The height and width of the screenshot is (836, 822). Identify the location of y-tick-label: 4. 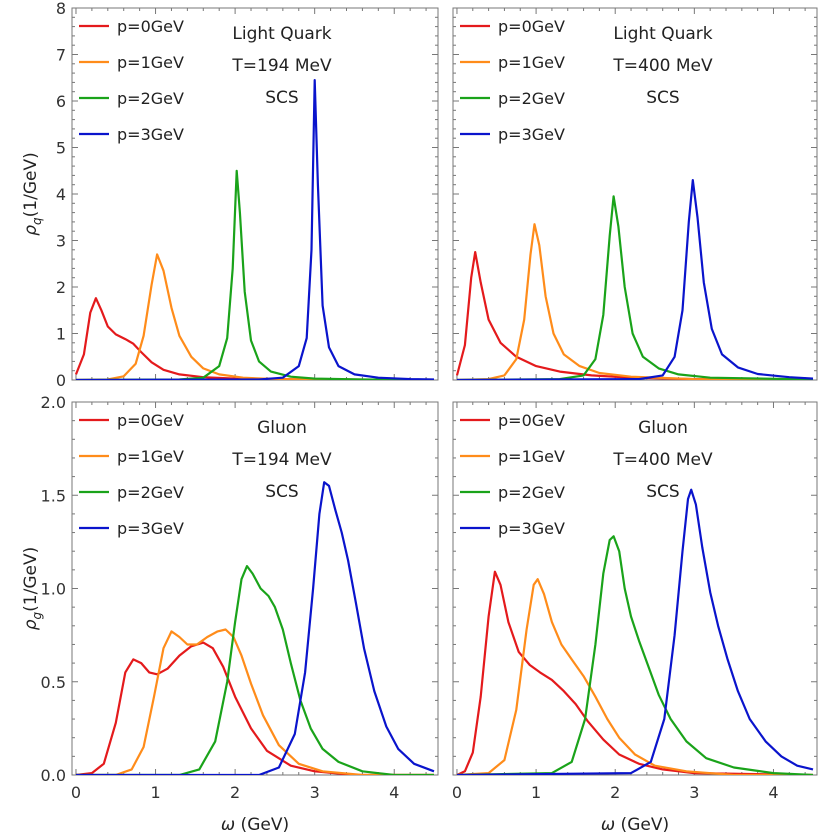
(61, 194).